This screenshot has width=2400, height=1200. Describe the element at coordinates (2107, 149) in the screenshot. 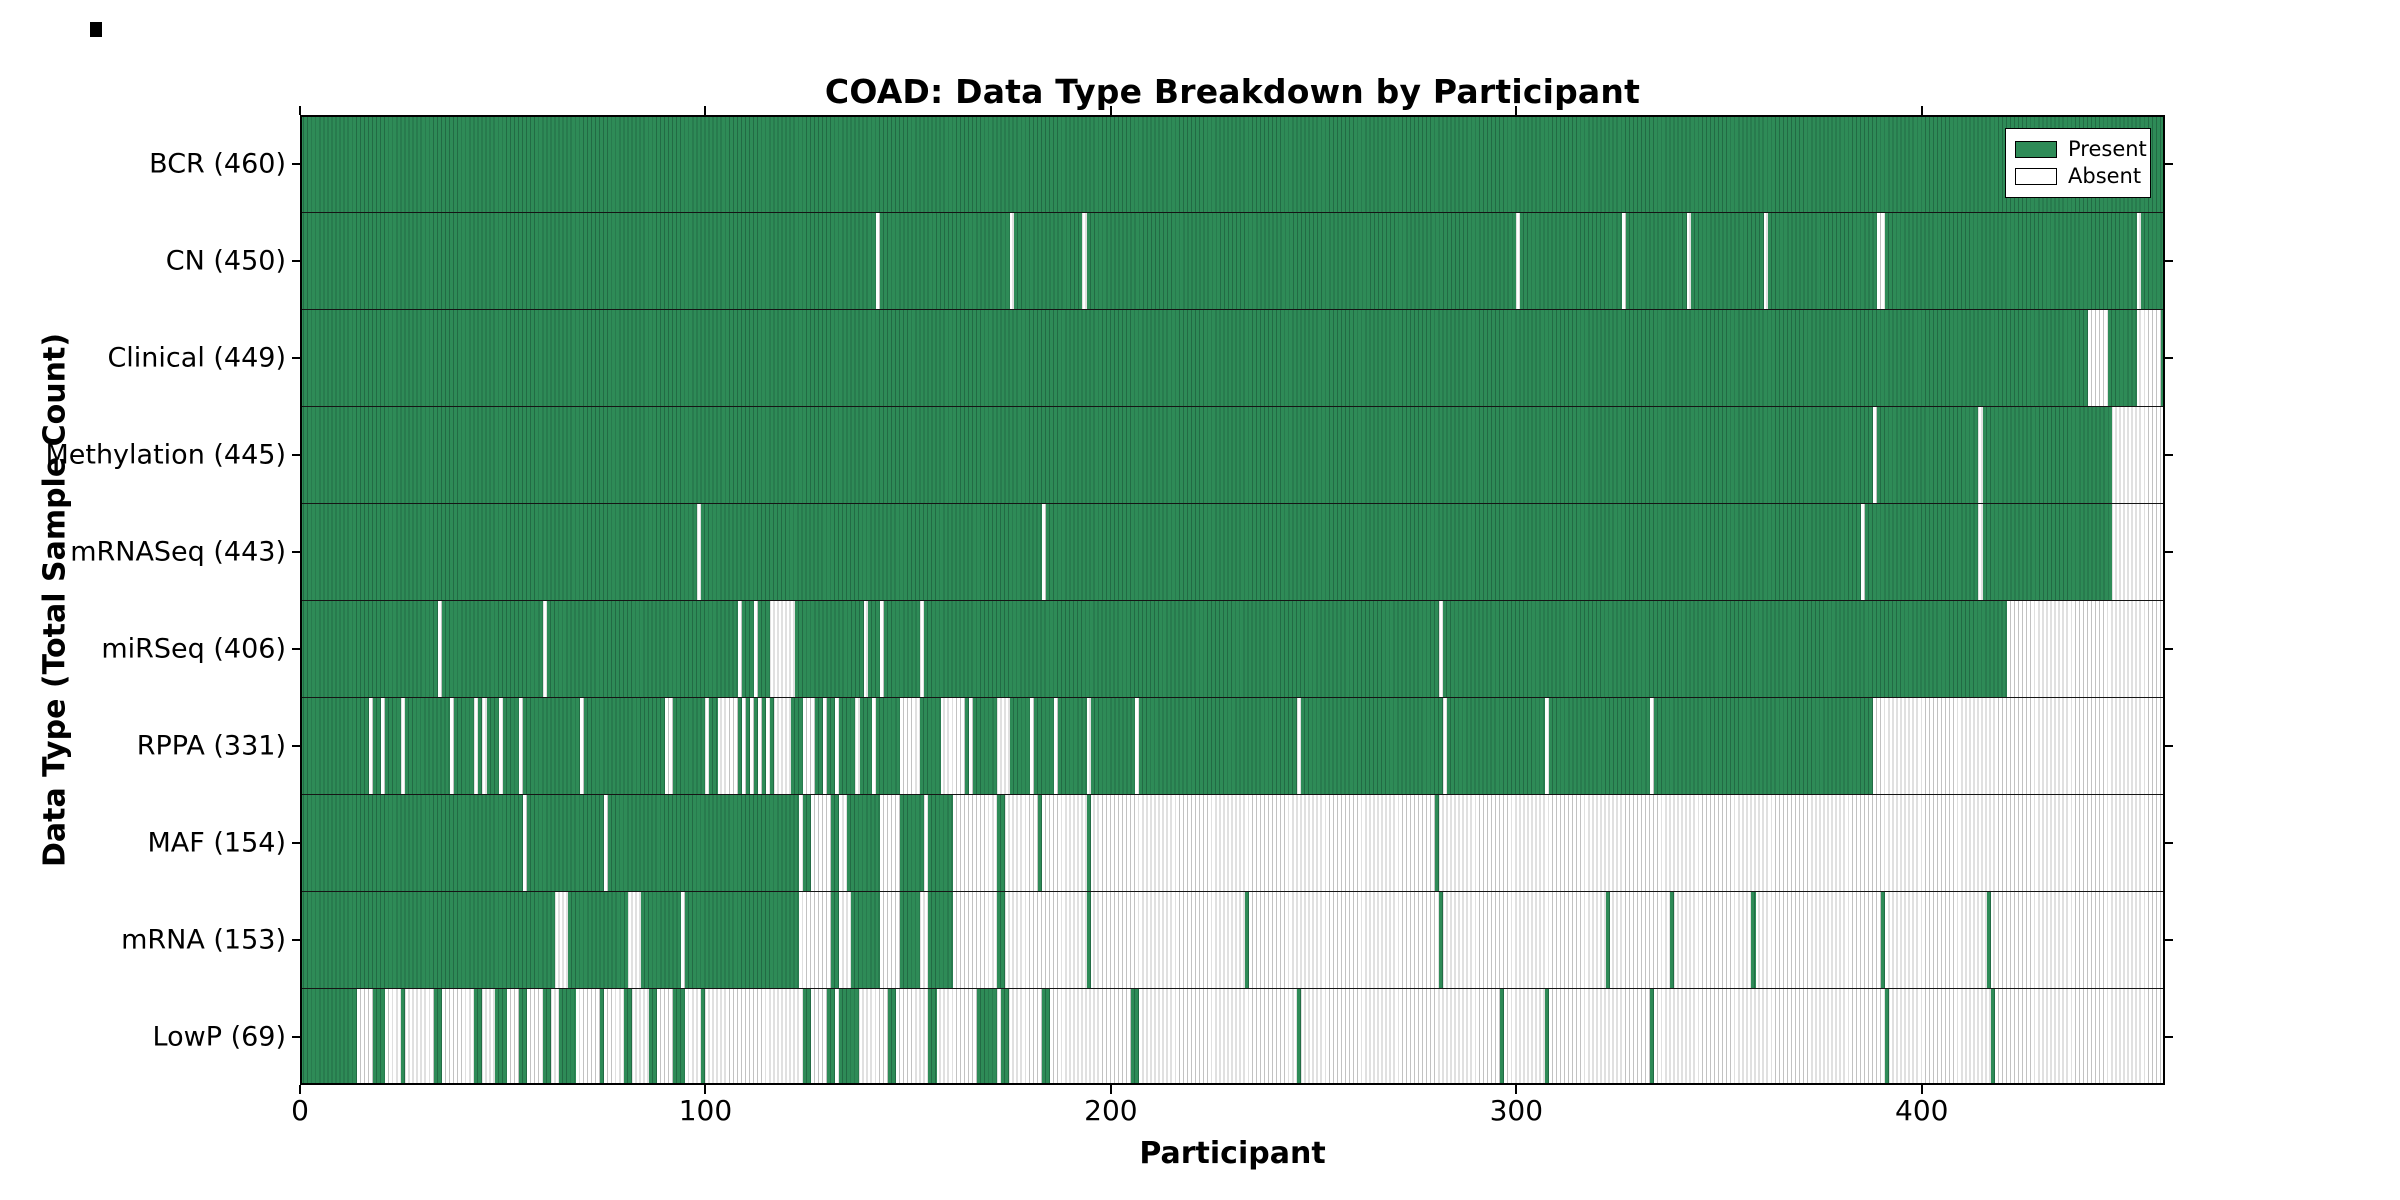

I see `legend-present-label: Present` at that location.